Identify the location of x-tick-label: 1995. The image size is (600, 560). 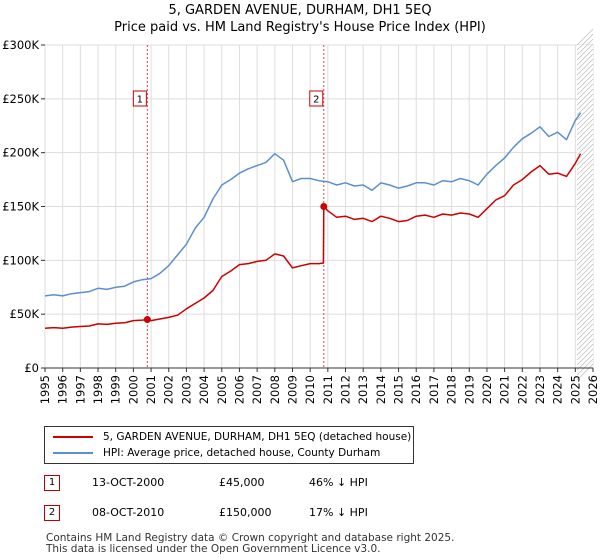
(45, 389).